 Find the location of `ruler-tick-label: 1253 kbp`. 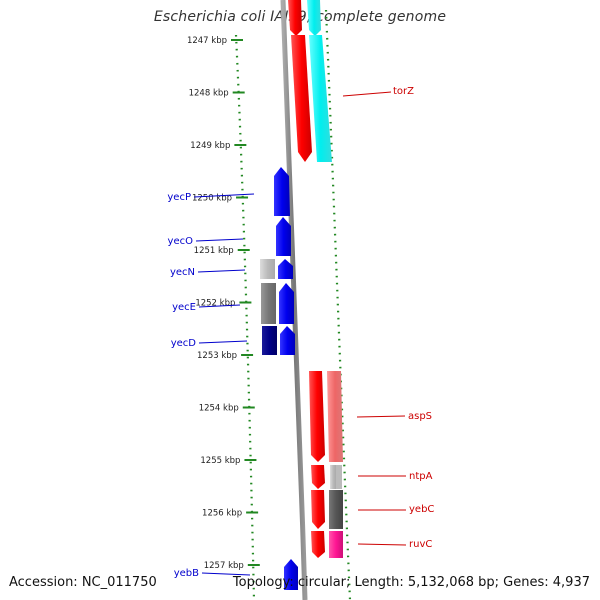

ruler-tick-label: 1253 kbp is located at coordinates (217, 356).